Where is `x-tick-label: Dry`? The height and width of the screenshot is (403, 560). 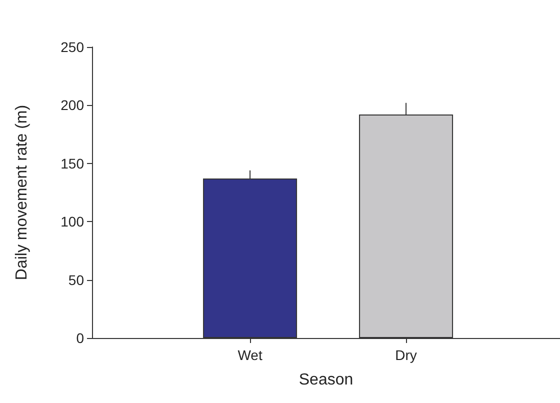 x-tick-label: Dry is located at coordinates (406, 355).